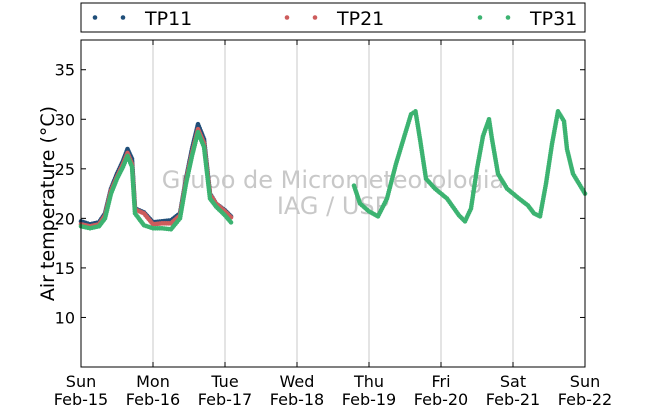  Describe the element at coordinates (440, 381) in the screenshot. I see `x-tick-label-day: Fri` at that location.